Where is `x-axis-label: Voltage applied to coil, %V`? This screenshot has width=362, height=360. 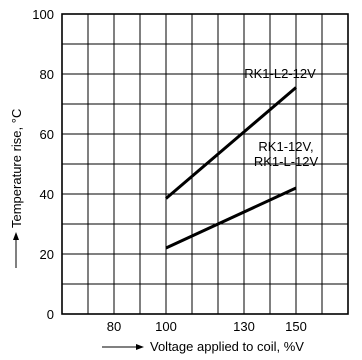 x-axis-label: Voltage applied to coil, %V is located at coordinates (227, 346).